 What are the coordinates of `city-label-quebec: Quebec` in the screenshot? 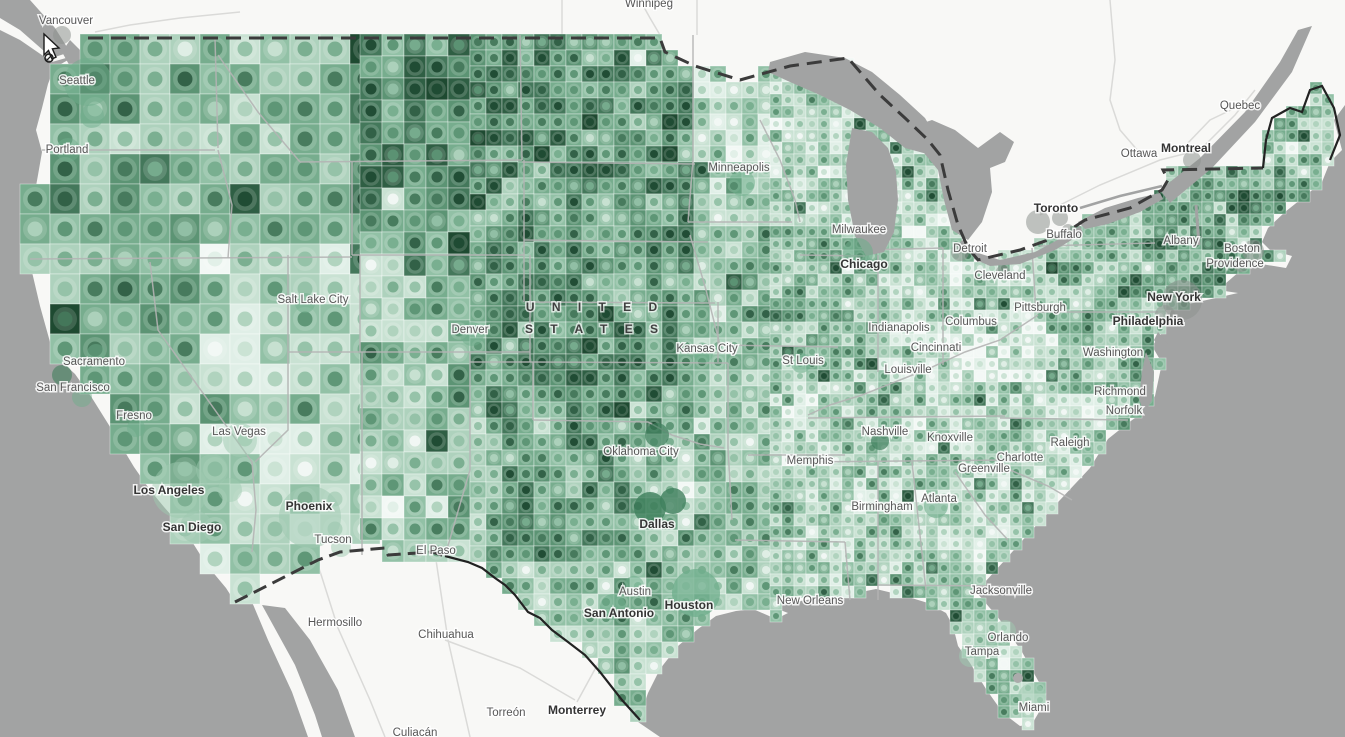 It's located at (1240, 106).